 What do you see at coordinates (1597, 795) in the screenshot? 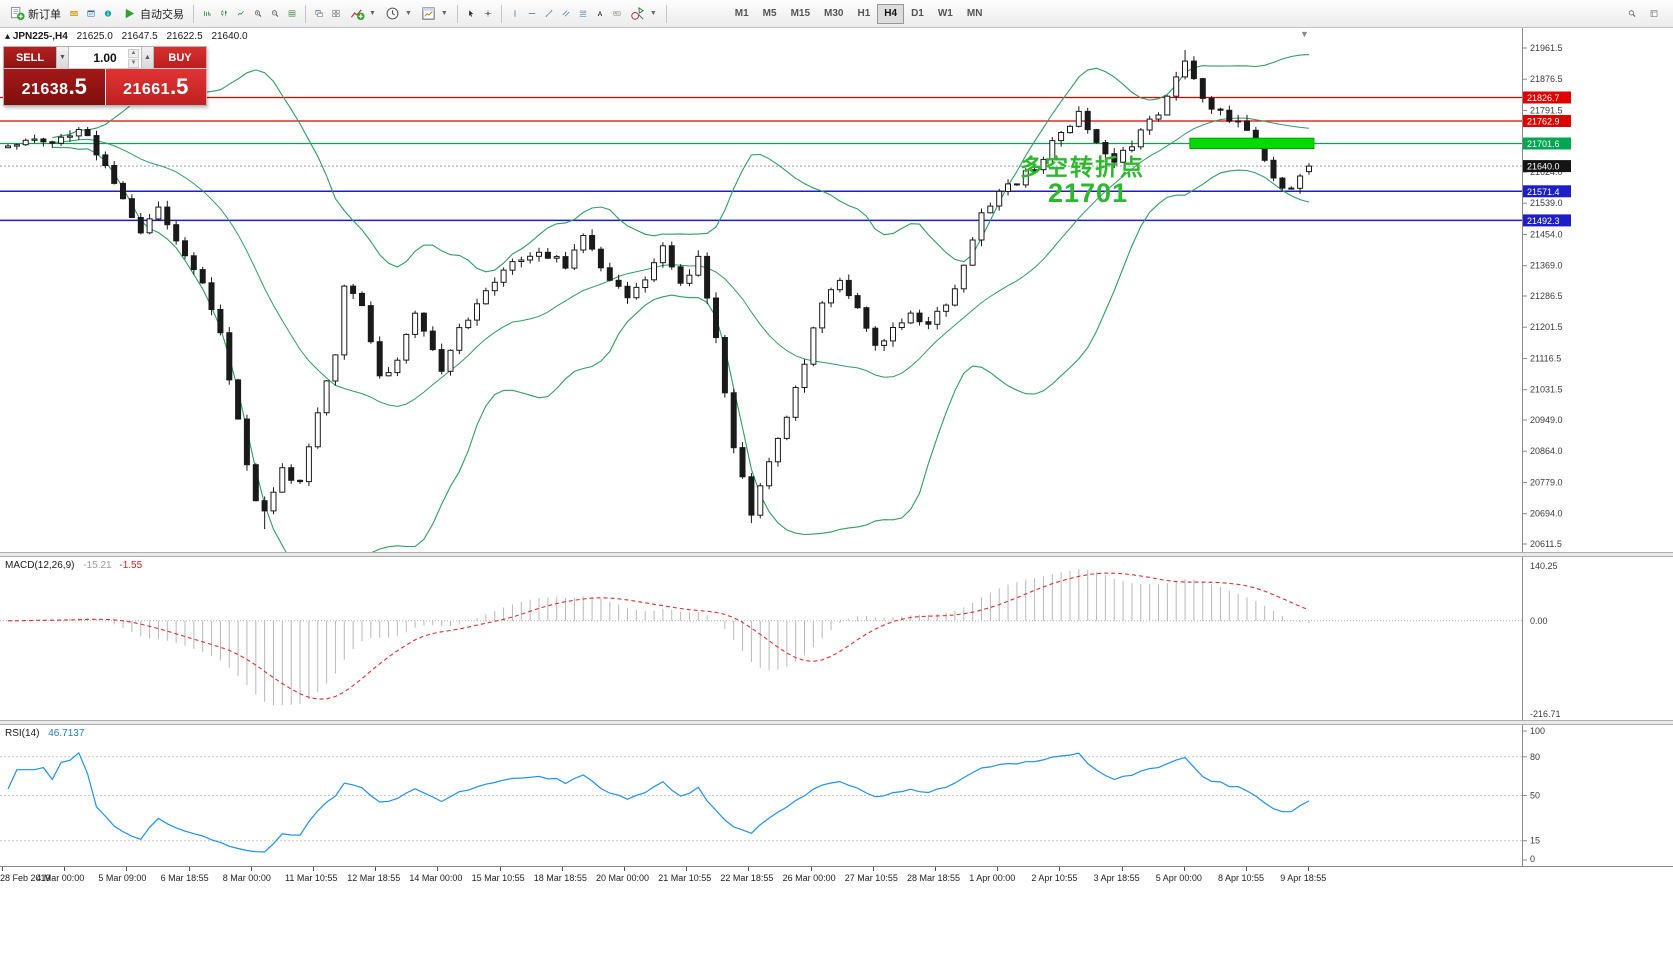
I see `rsi-axis: 100 80 50 15 0` at bounding box center [1597, 795].